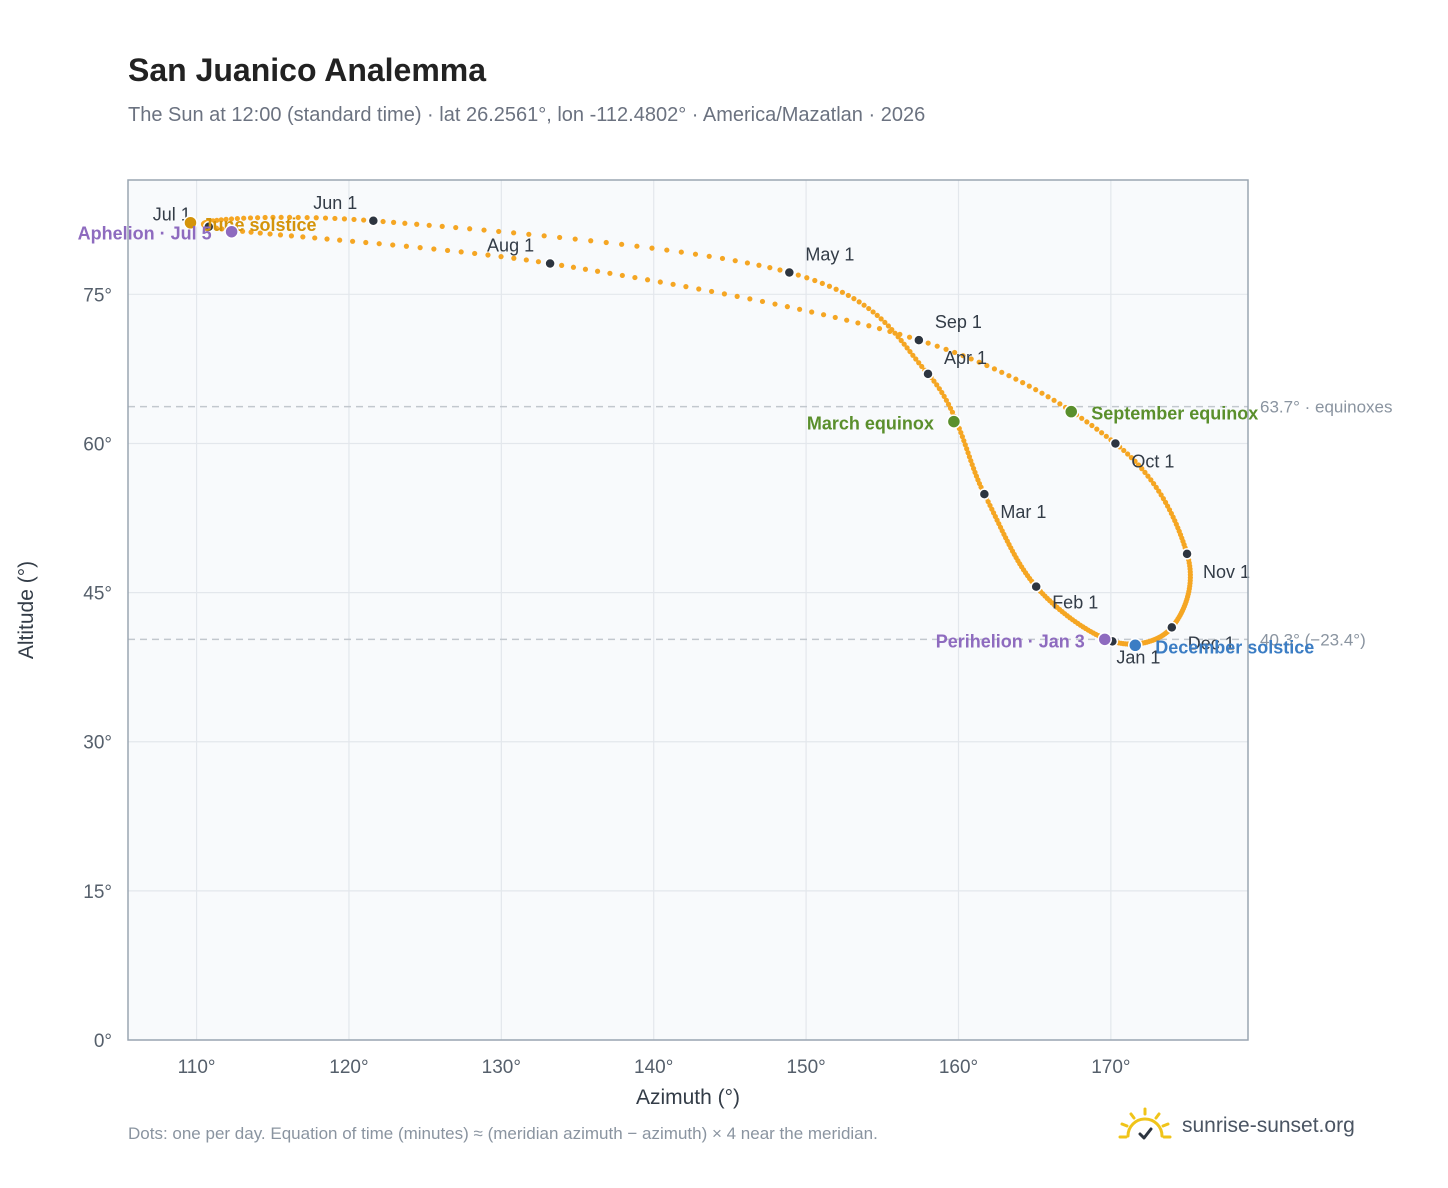 The width and height of the screenshot is (1448, 1188). I want to click on sun-logo-icon, so click(1145, 1123).